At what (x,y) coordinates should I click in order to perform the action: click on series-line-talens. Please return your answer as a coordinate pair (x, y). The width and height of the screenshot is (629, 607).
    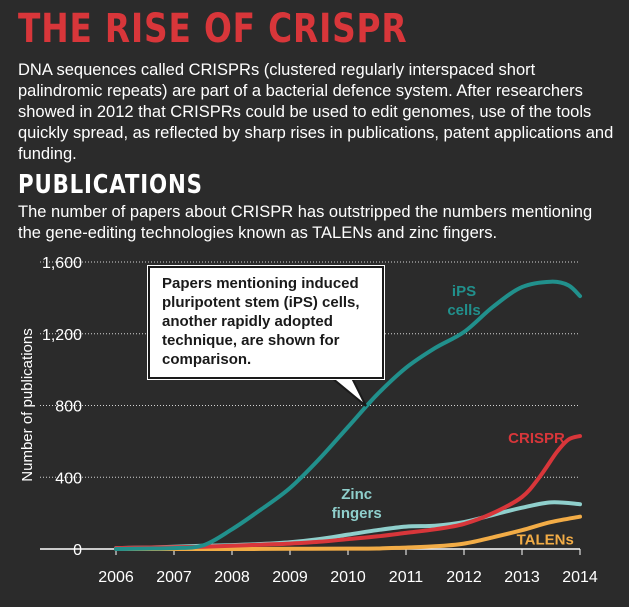
    Looking at the image, I should click on (348, 532).